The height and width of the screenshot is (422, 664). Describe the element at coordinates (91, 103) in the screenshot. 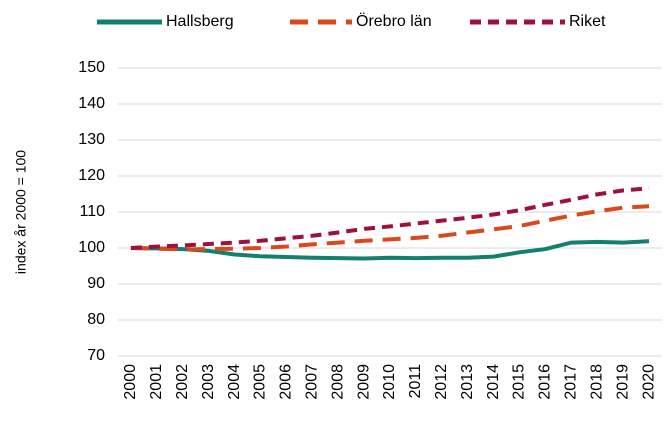

I see `y-tick-label: 140` at that location.